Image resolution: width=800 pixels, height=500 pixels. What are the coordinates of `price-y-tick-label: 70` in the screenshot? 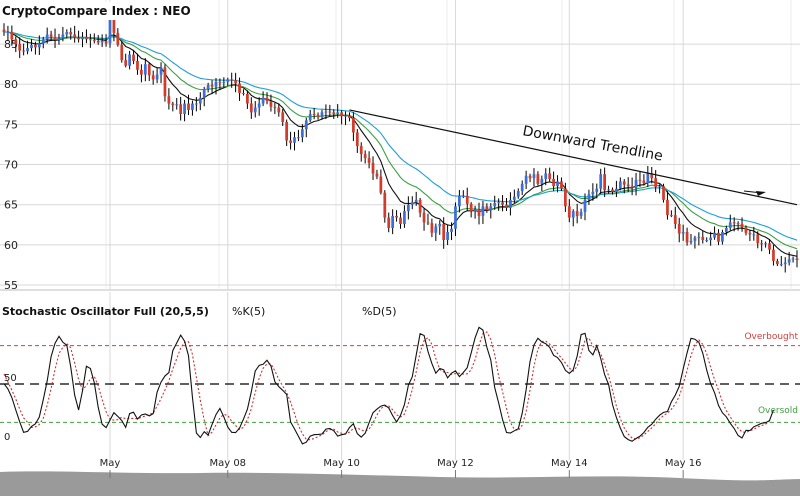 It's located at (11, 165).